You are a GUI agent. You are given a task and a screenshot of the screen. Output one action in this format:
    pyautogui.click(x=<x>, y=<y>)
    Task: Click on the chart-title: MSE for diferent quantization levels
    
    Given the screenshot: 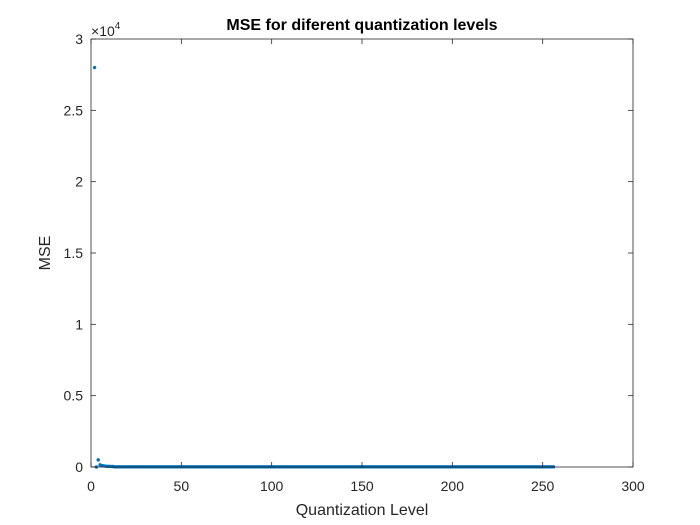 What is the action you would take?
    pyautogui.click(x=361, y=25)
    